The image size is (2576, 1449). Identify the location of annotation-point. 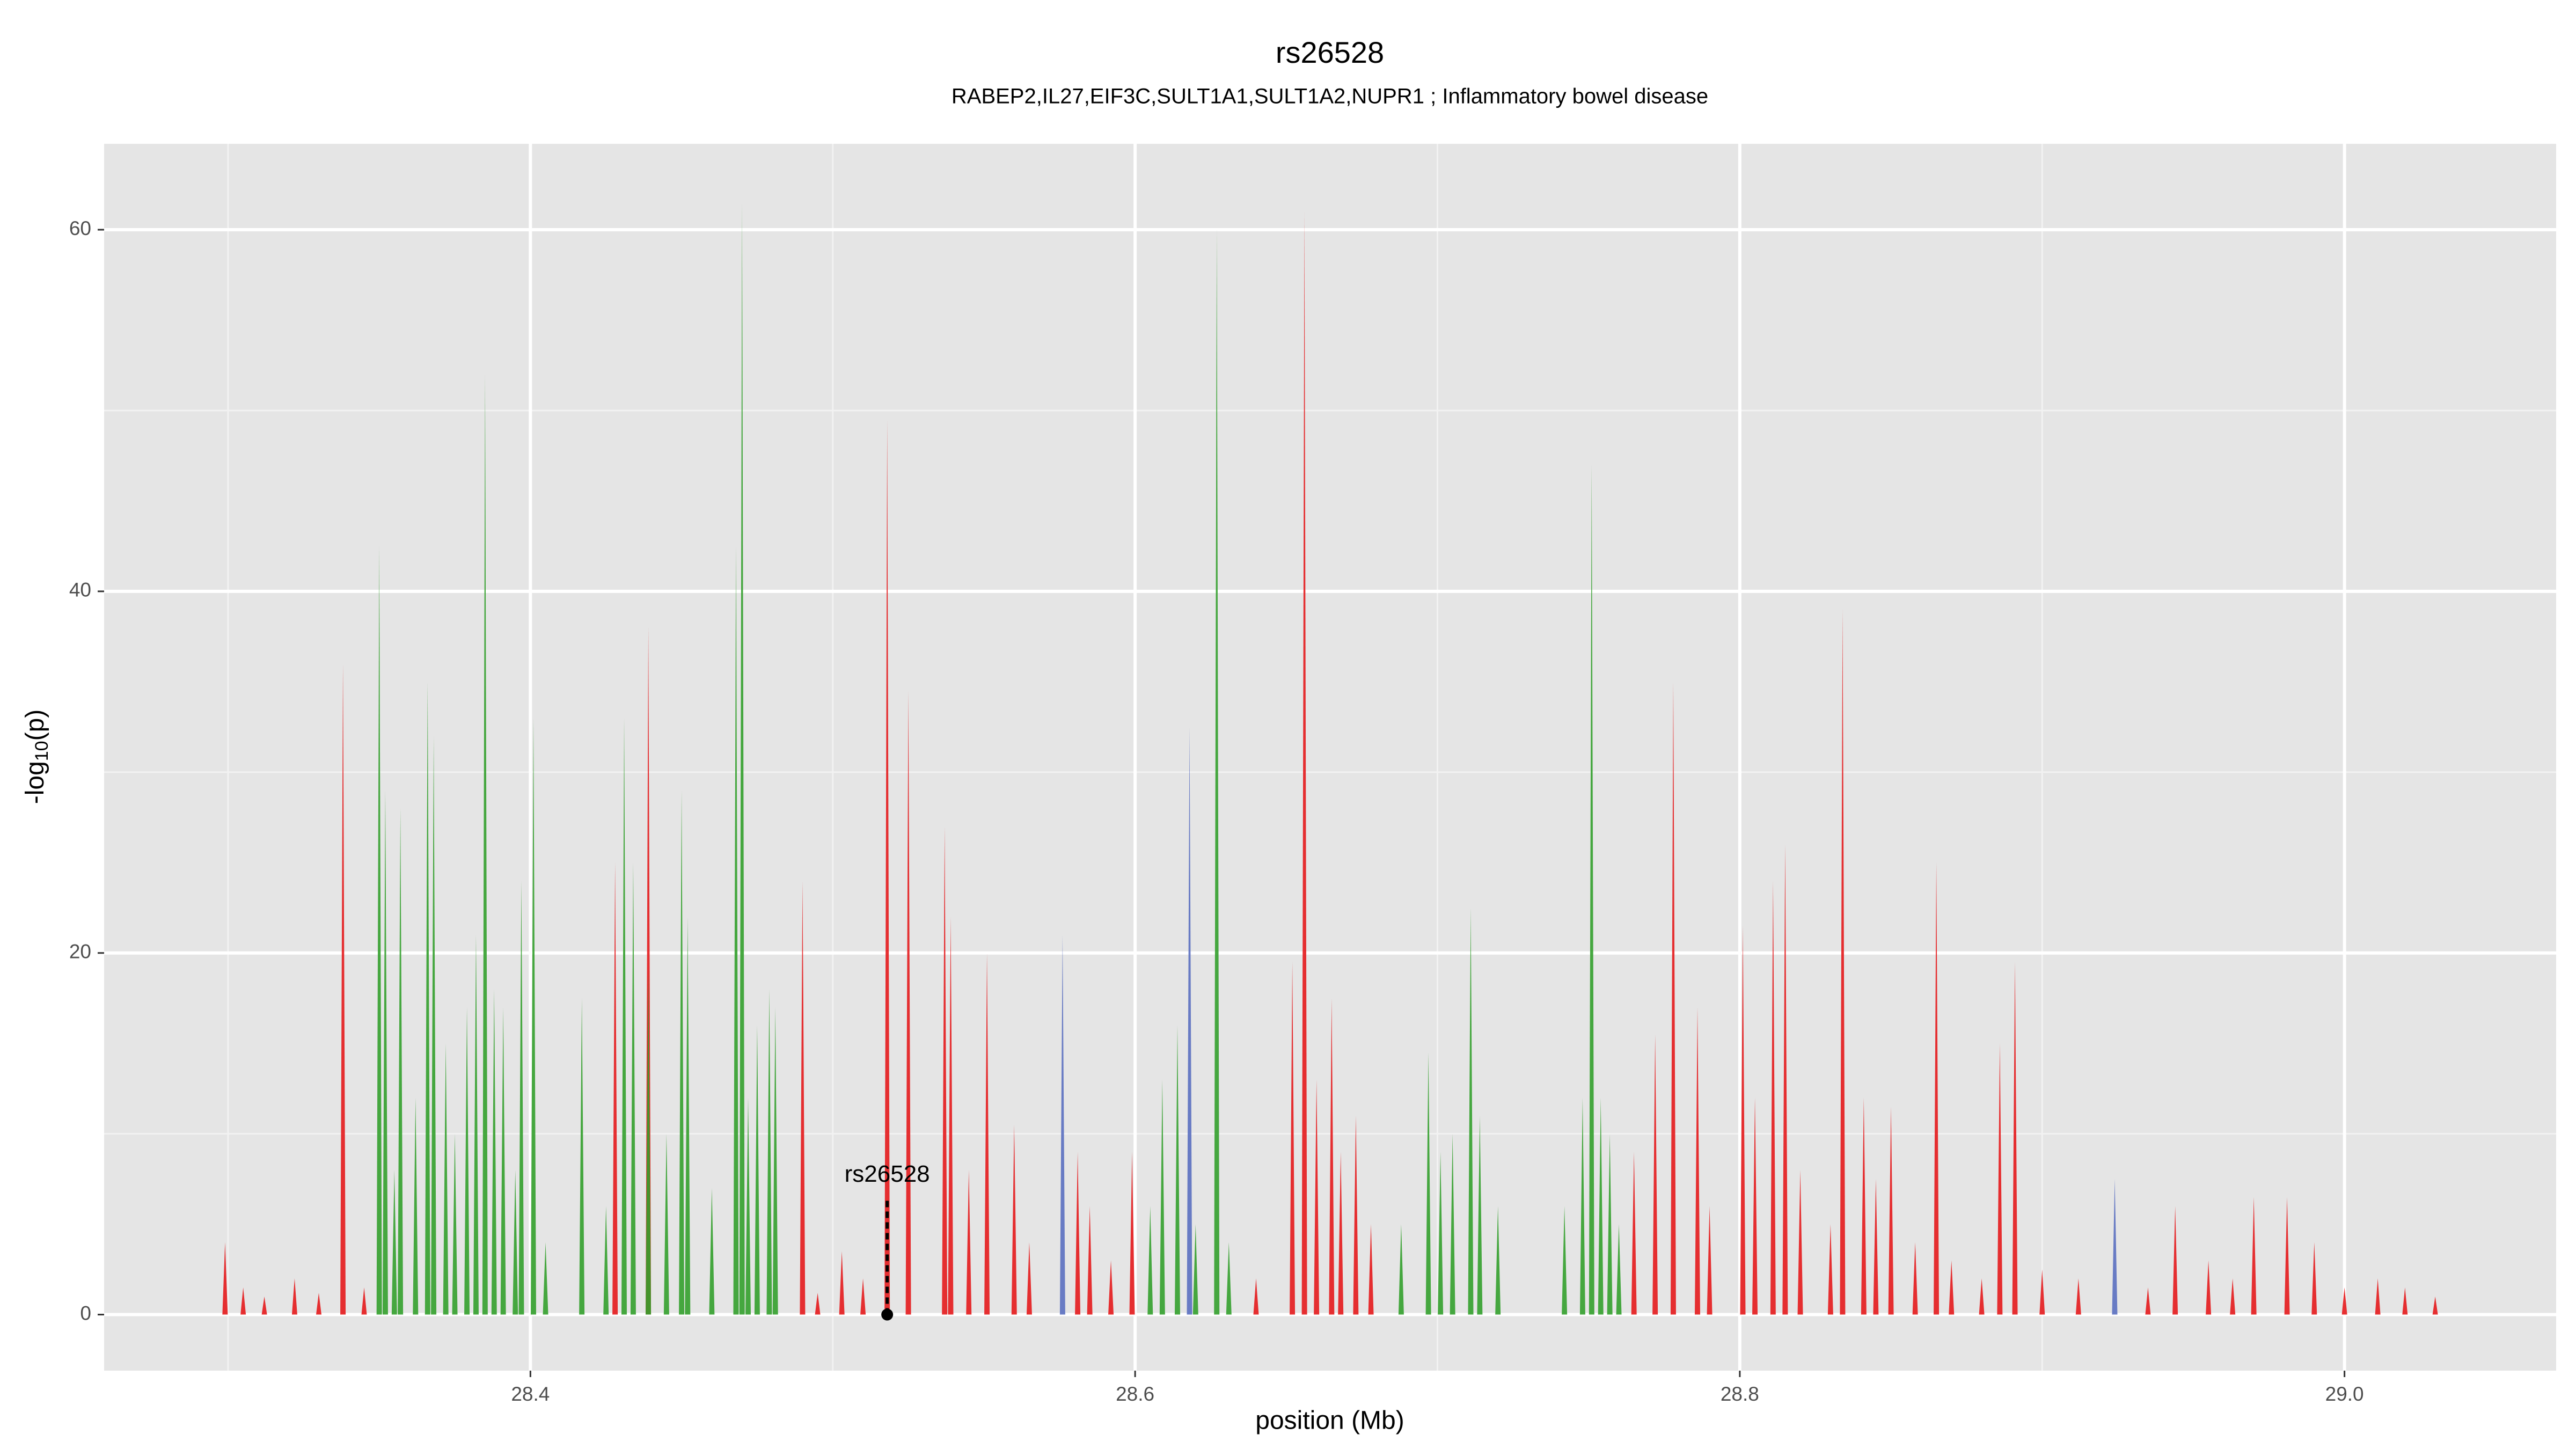
(887, 1314).